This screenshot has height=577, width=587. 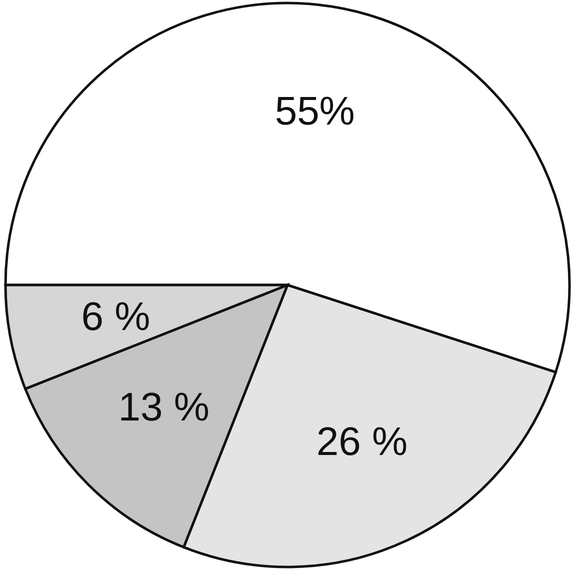 I want to click on data-label: 55%, so click(x=314, y=111).